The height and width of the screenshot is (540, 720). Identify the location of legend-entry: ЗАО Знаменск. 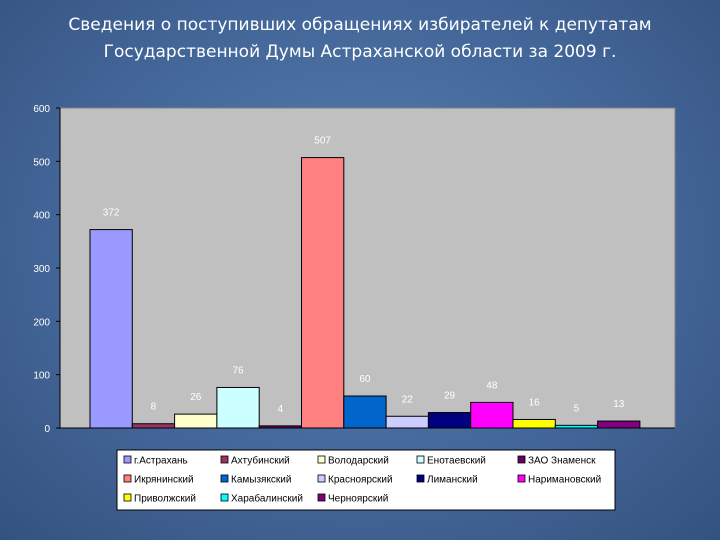
(562, 461).